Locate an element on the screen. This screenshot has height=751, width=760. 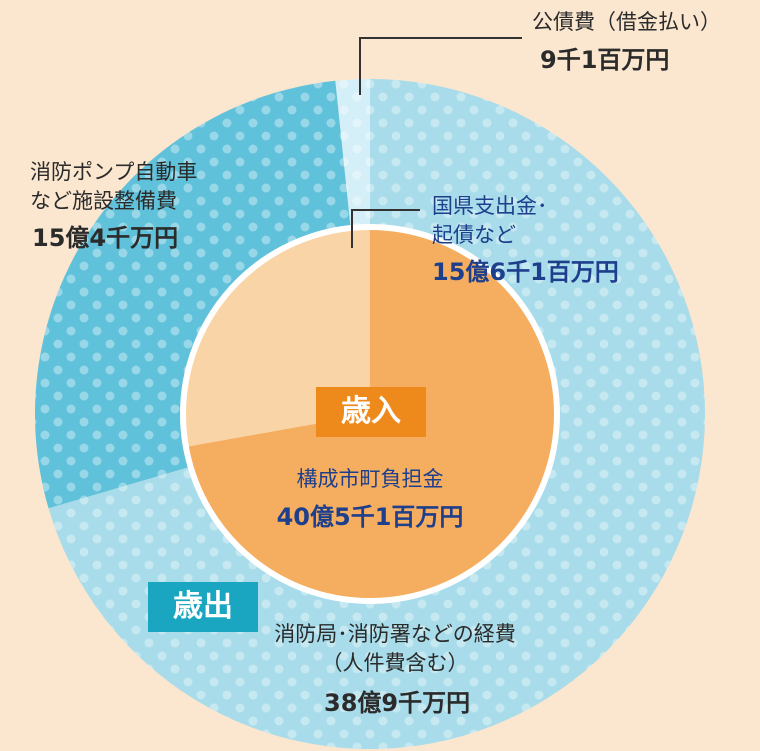
chart-title: 歳出 is located at coordinates (203, 607).